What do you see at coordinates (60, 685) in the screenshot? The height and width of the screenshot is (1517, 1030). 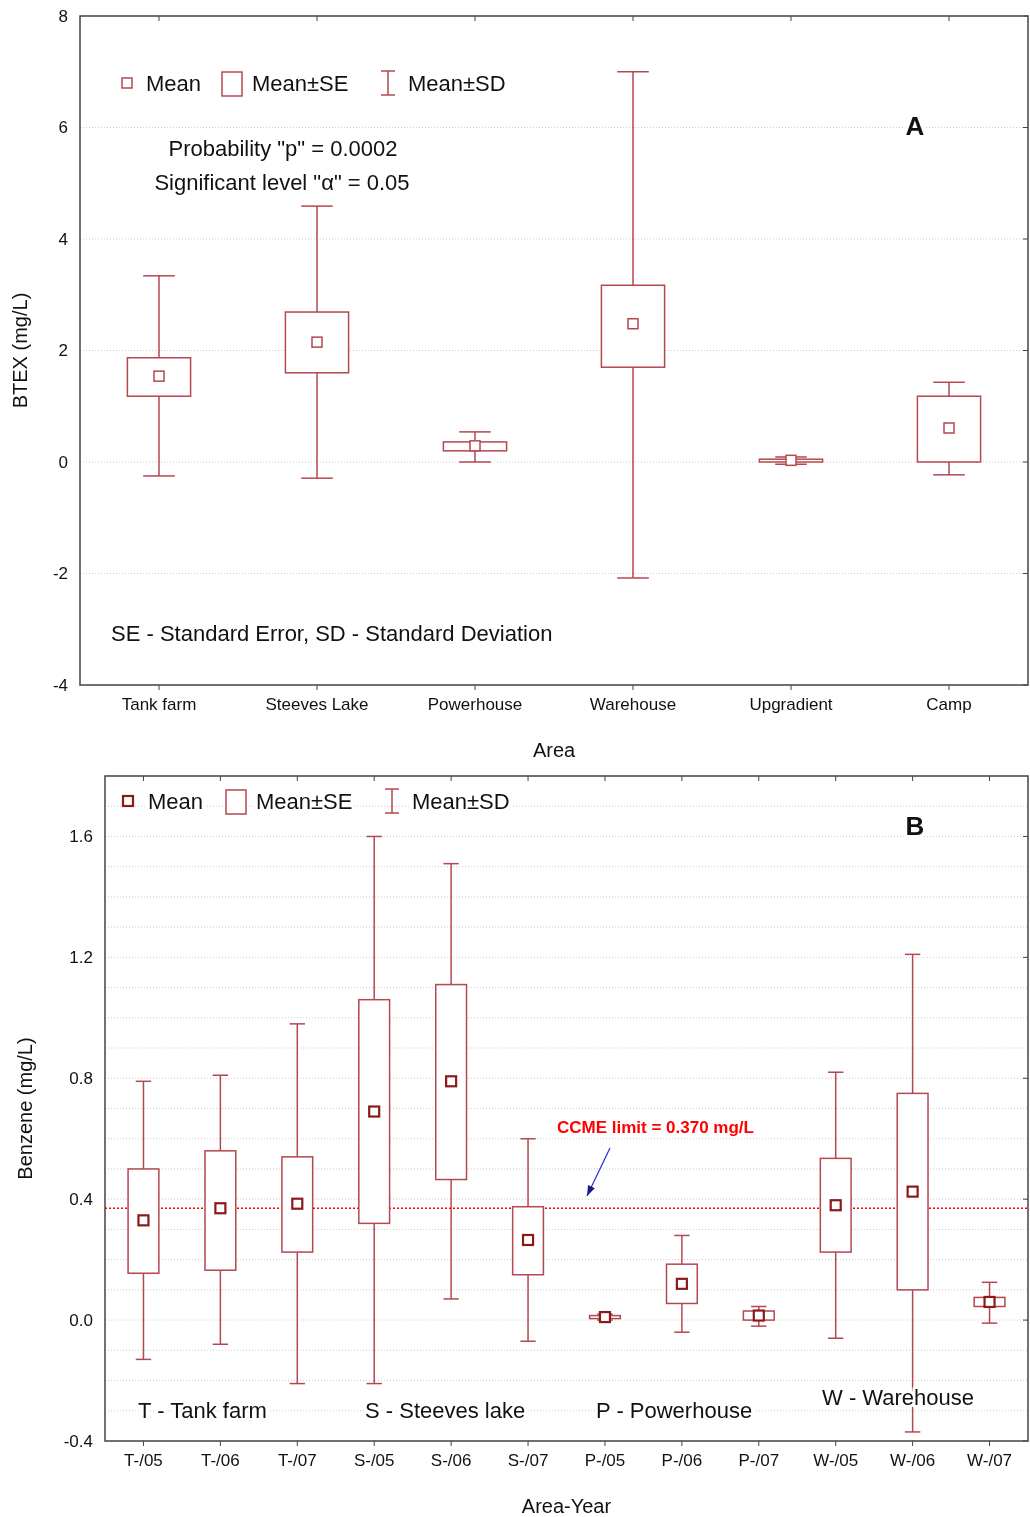 I see `y-tick-label: -4` at bounding box center [60, 685].